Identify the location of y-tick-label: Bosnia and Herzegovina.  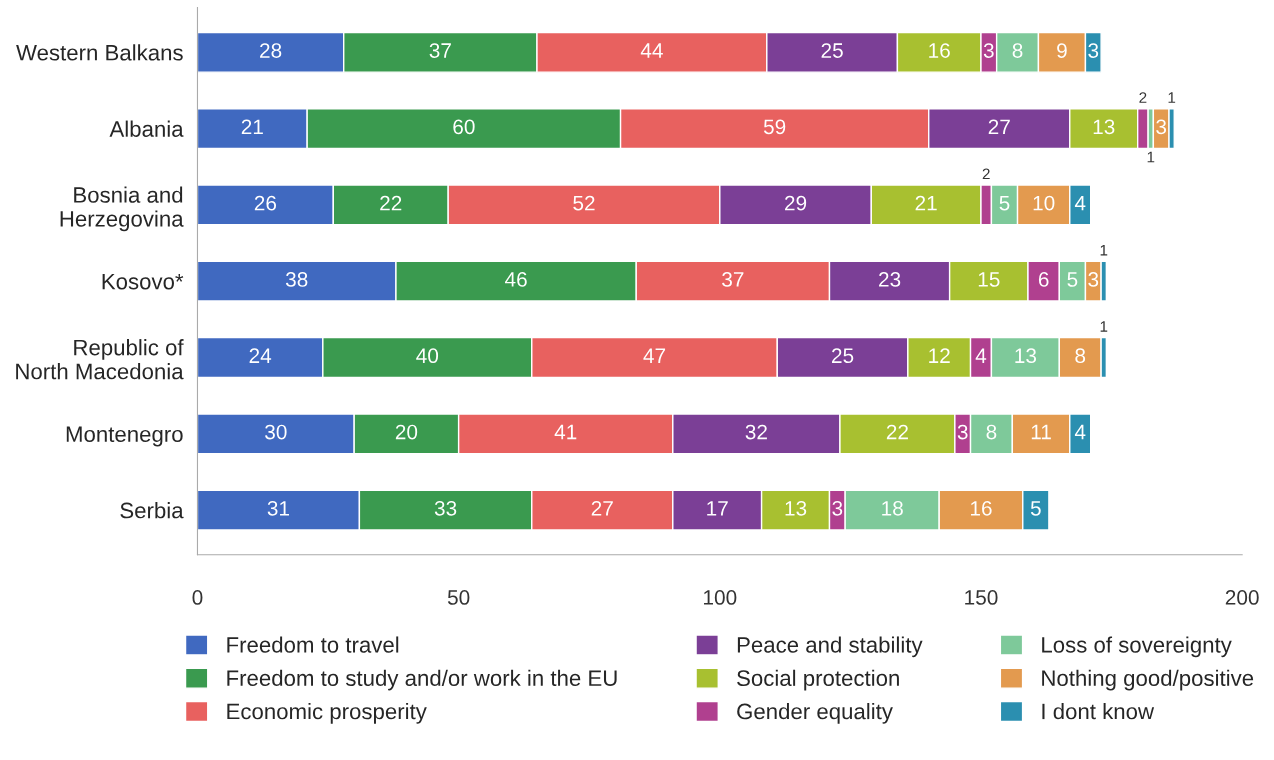
(122, 209).